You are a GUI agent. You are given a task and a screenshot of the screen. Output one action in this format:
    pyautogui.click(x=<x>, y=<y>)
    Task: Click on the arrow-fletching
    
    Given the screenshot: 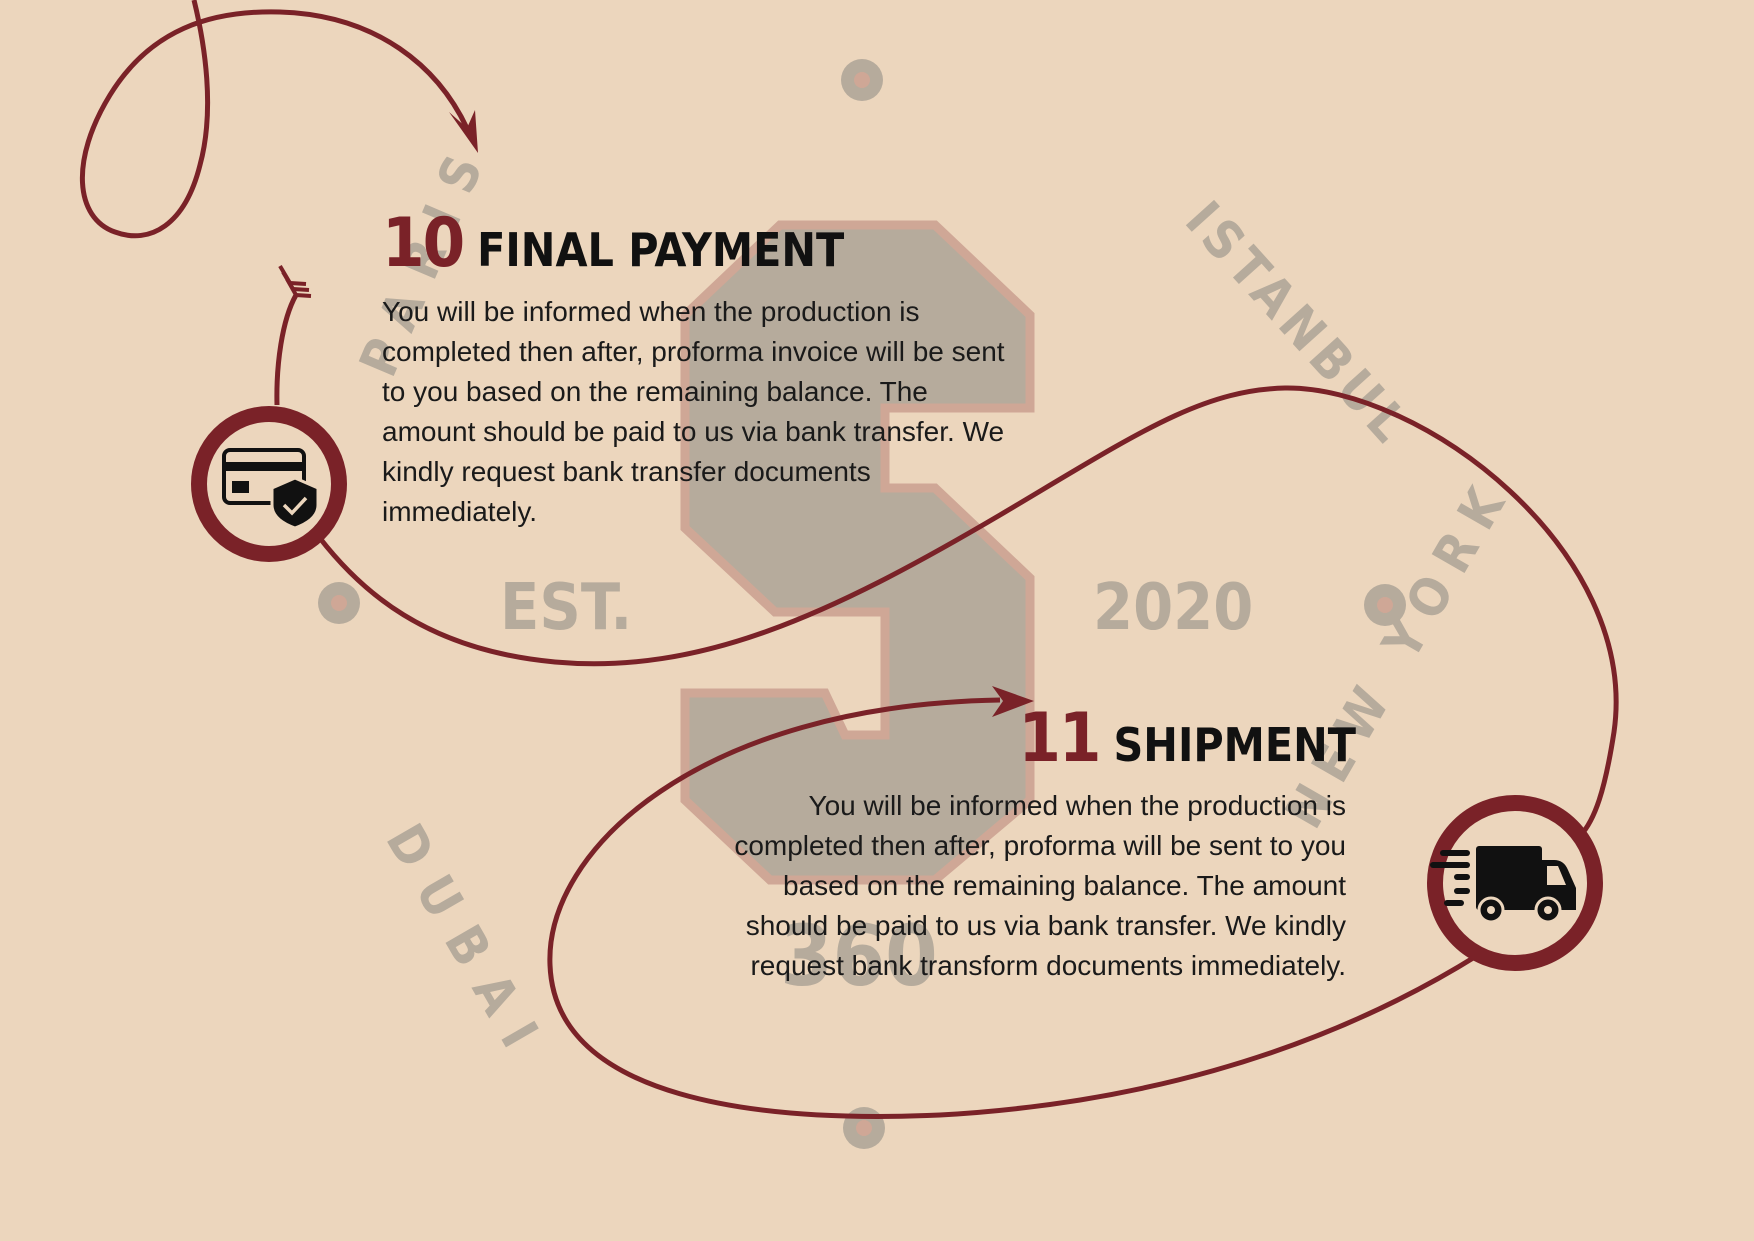 What is the action you would take?
    pyautogui.click(x=295, y=281)
    